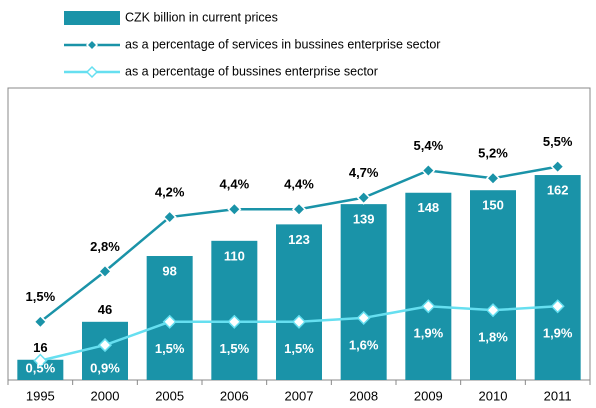  I want to click on line-label: 1,8%, so click(493, 337).